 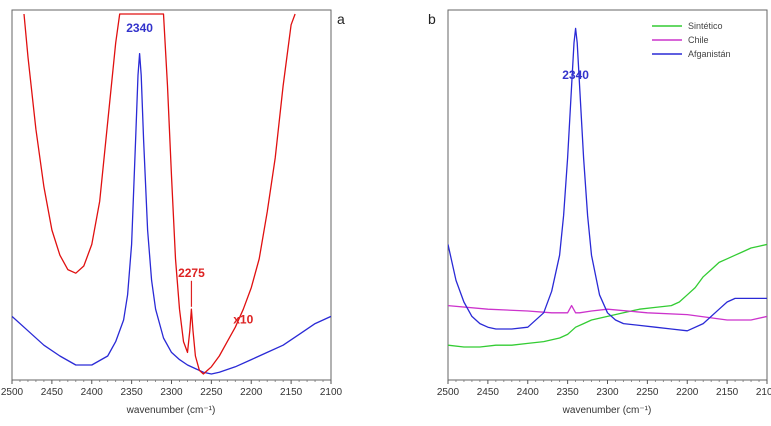 What do you see at coordinates (709, 54) in the screenshot?
I see `legend-label-afganistán: Afganistán` at bounding box center [709, 54].